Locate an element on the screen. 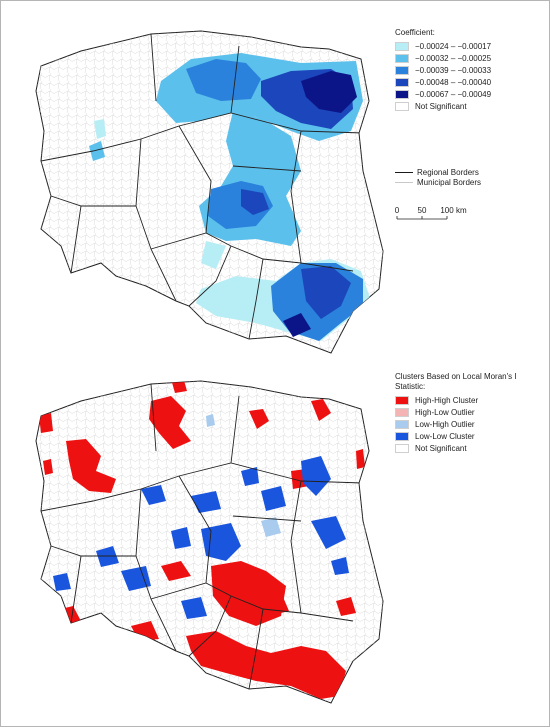 The height and width of the screenshot is (727, 550). regional-borders-label: Regional Borders is located at coordinates (448, 172).